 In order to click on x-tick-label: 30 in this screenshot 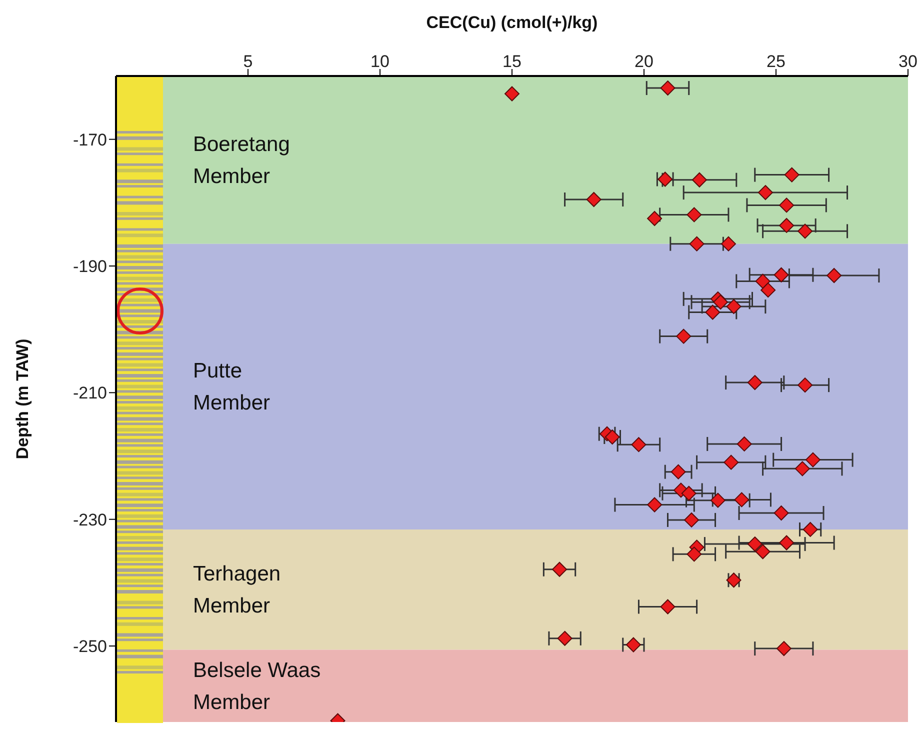, I will do `click(908, 61)`.